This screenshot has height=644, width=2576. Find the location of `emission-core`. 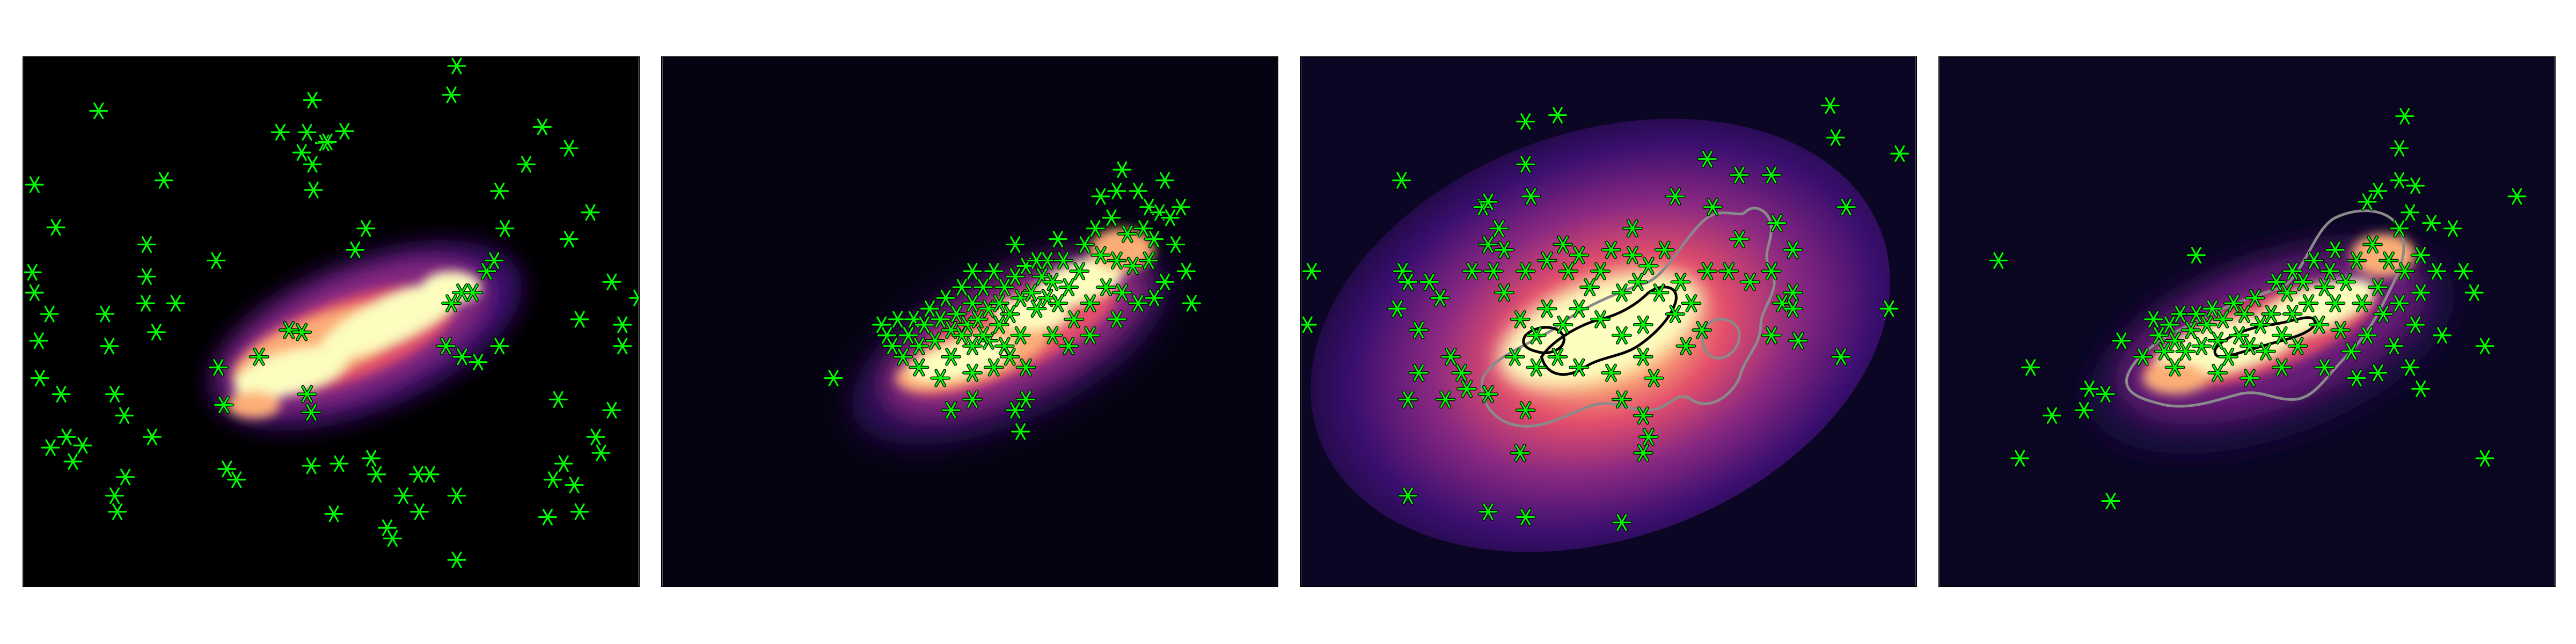

emission-core is located at coordinates (353, 345).